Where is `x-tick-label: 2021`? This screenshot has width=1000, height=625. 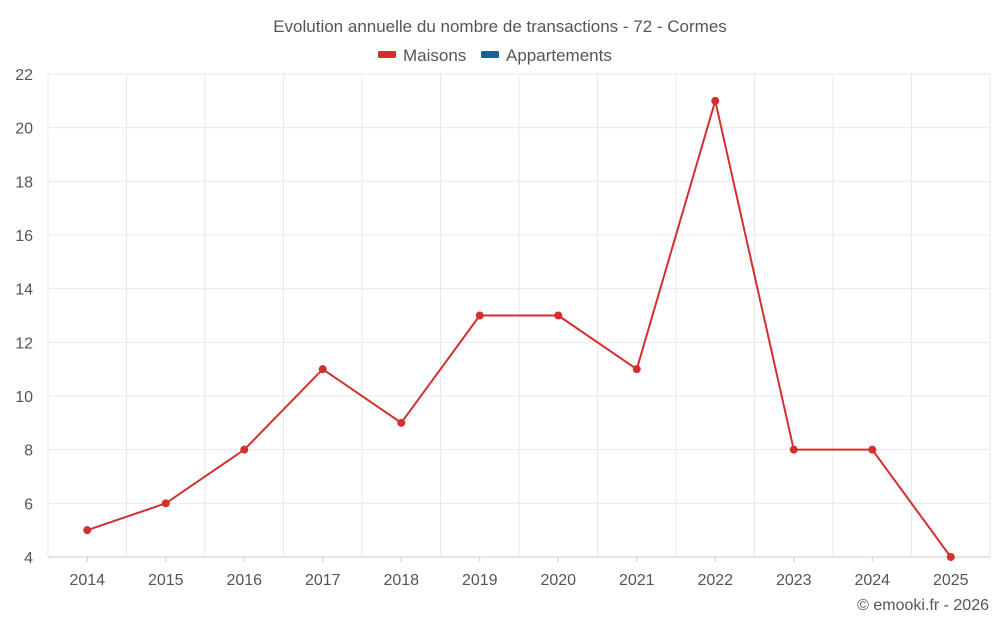 x-tick-label: 2021 is located at coordinates (637, 580).